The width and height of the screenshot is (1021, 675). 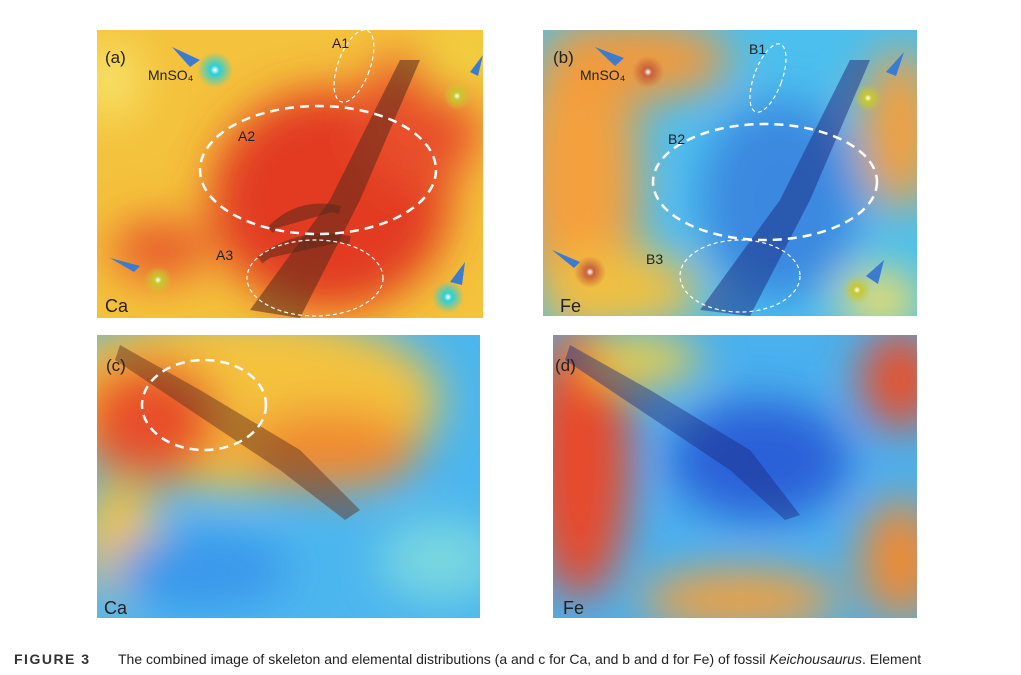 I want to click on annotation: A1, so click(x=340, y=43).